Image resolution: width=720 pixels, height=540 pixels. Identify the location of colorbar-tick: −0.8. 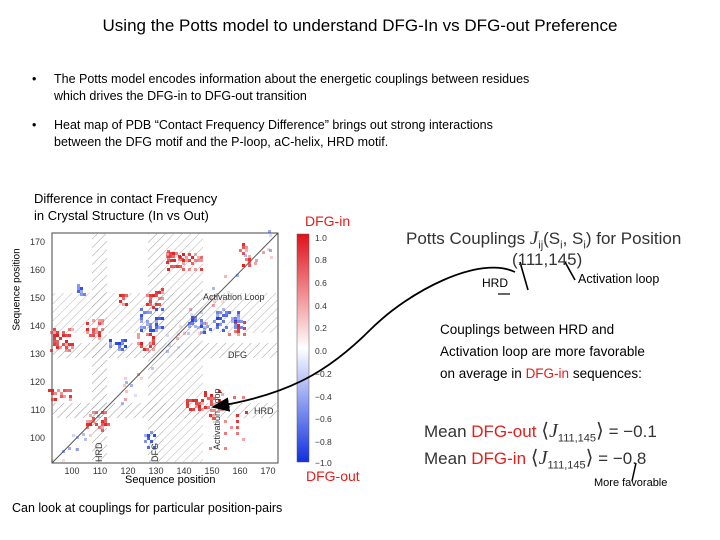
(323, 442).